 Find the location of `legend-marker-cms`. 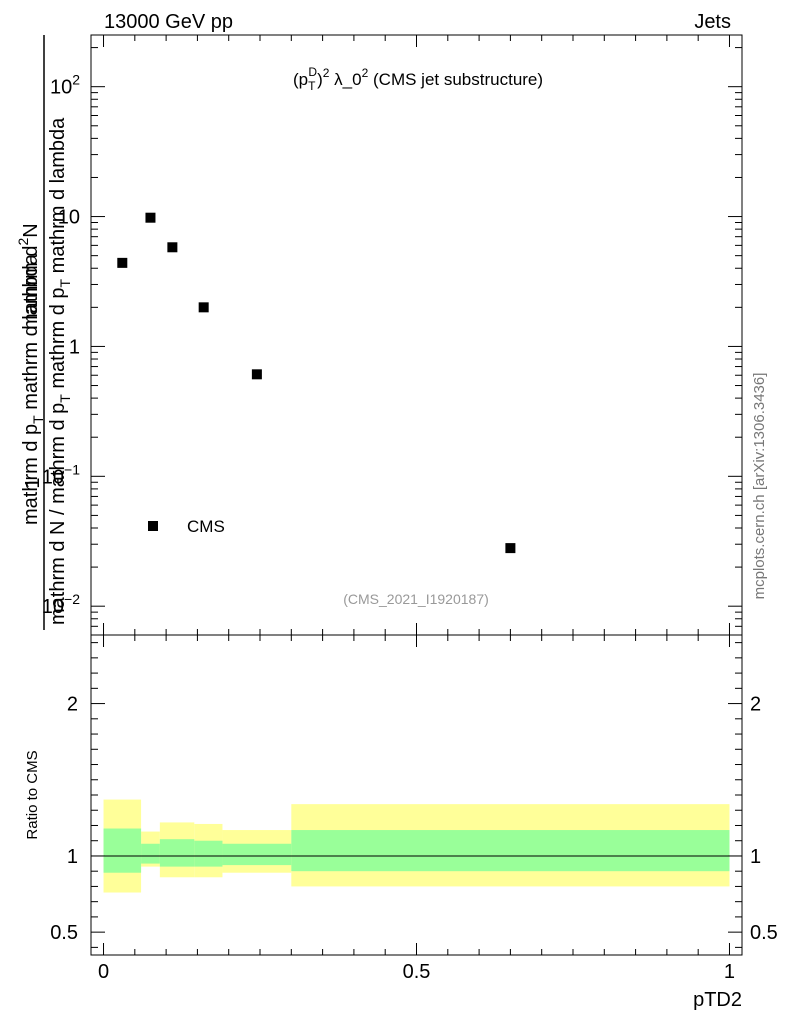

legend-marker-cms is located at coordinates (153, 526).